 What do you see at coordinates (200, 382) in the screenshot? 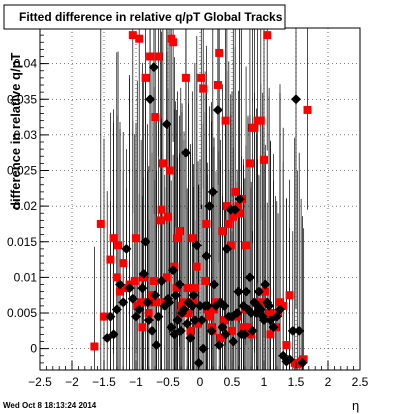
I see `x-tick-label: 0` at bounding box center [200, 382].